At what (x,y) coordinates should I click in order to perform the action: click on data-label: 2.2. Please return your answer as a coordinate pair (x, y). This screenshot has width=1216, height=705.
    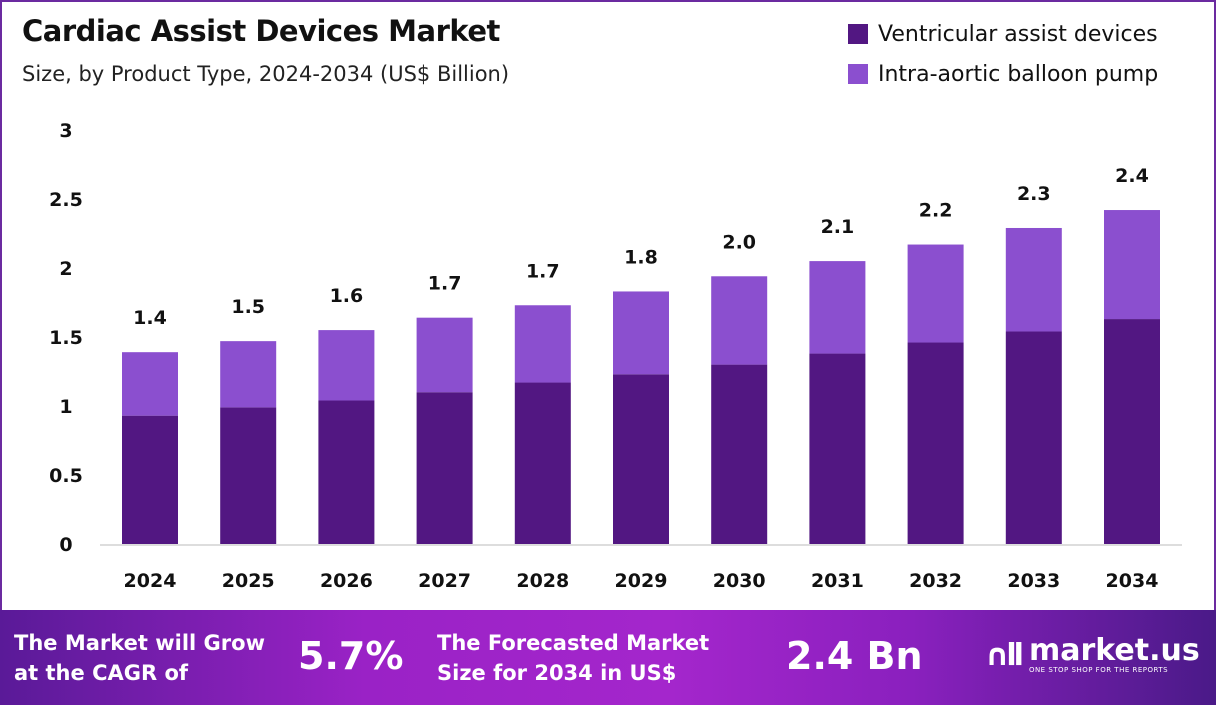
    Looking at the image, I should click on (936, 211).